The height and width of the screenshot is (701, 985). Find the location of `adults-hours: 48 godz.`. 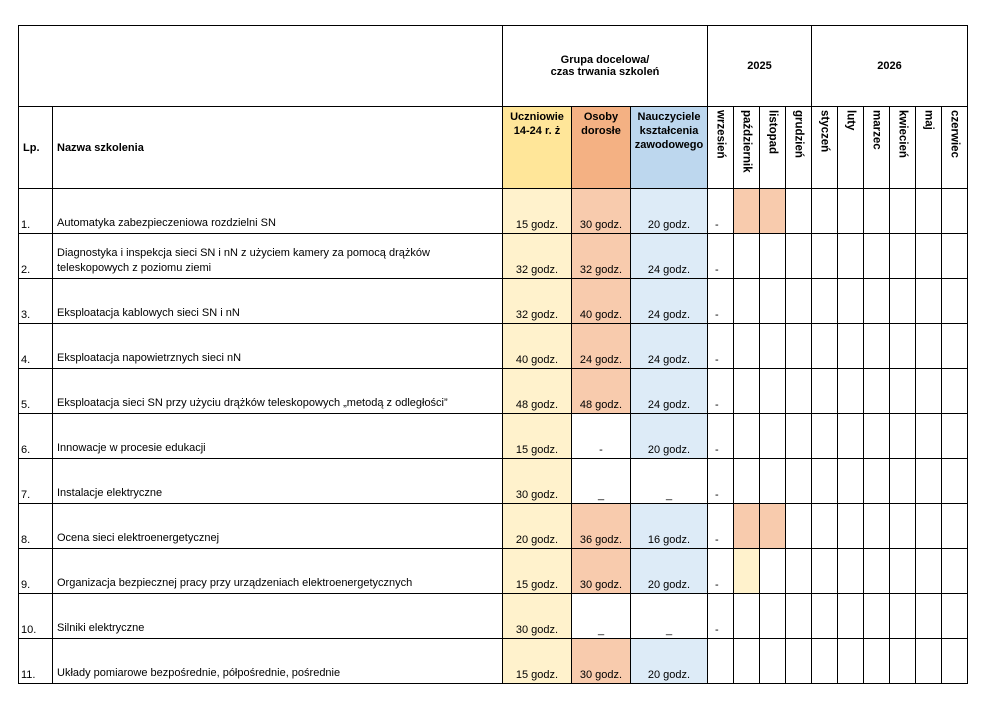

adults-hours: 48 godz. is located at coordinates (601, 391).